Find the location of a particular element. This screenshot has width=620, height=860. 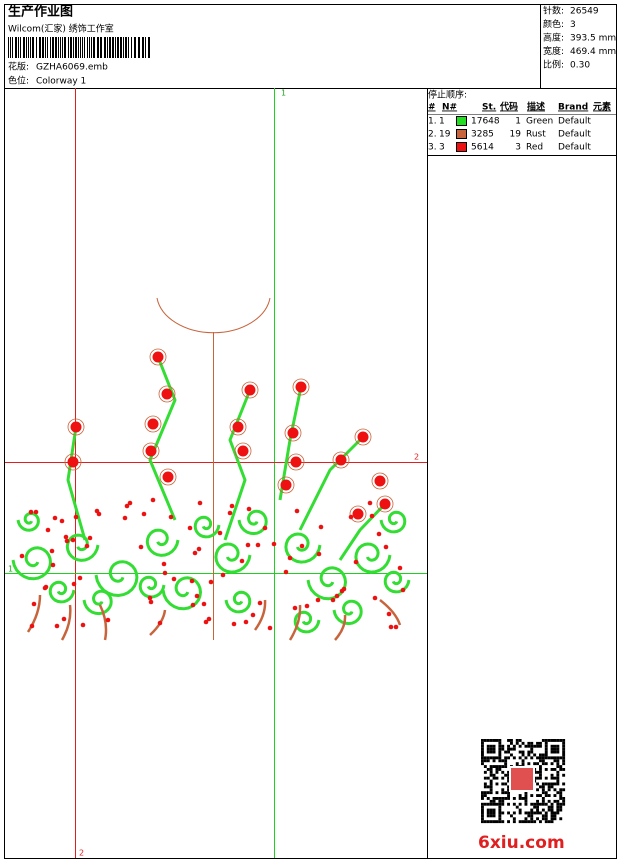

watermark: 6xiu.com is located at coordinates (521, 843).